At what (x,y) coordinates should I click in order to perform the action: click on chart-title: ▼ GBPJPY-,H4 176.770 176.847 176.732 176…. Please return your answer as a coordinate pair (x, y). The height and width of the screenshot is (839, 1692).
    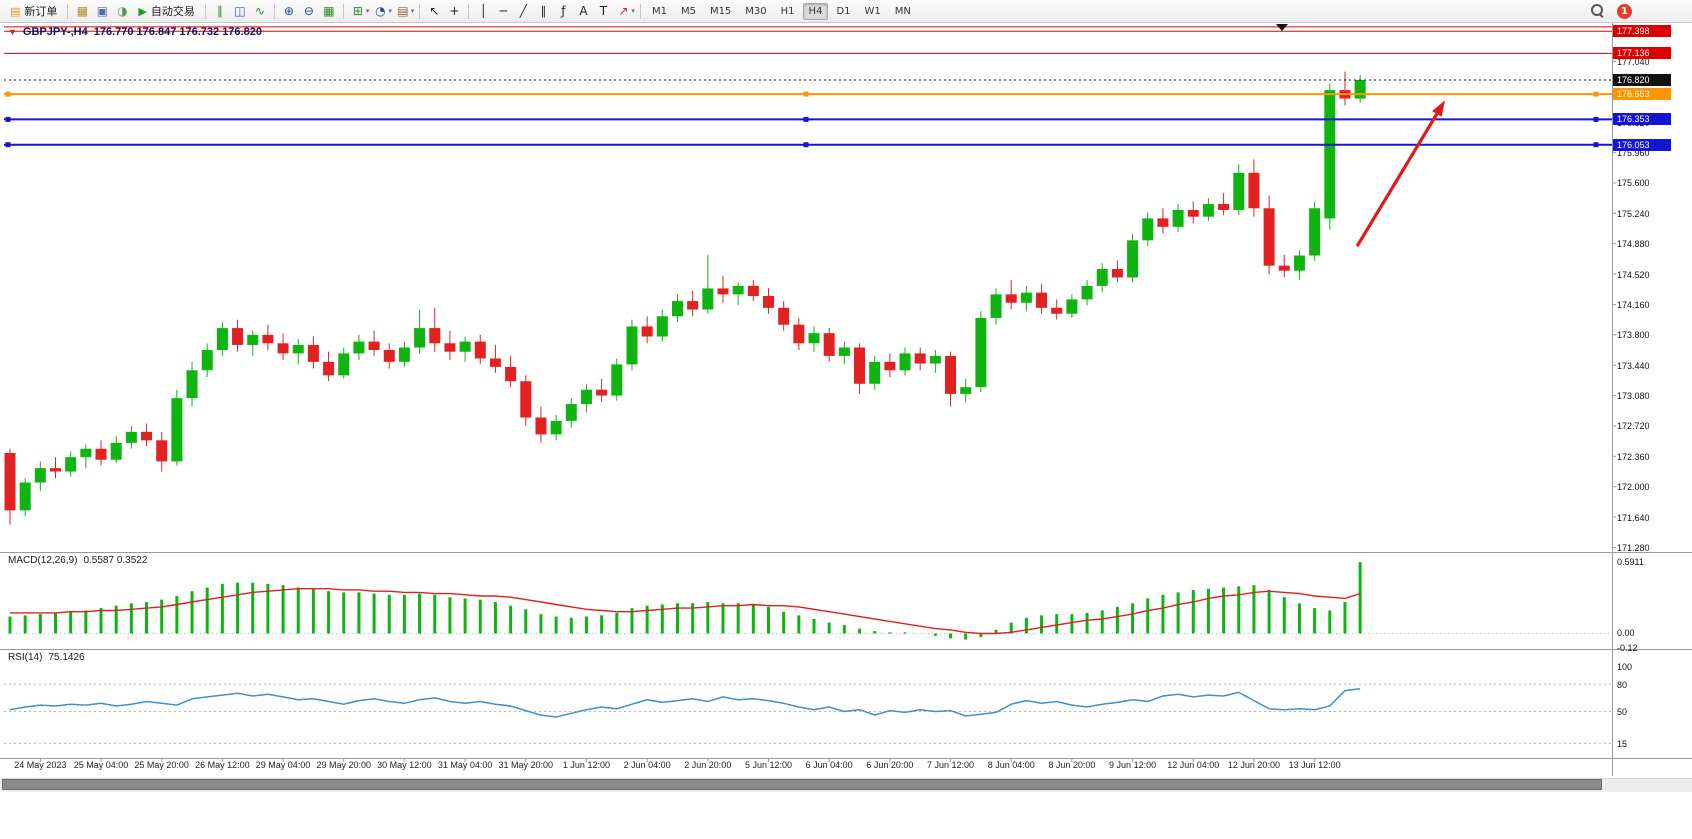
    Looking at the image, I should click on (135, 32).